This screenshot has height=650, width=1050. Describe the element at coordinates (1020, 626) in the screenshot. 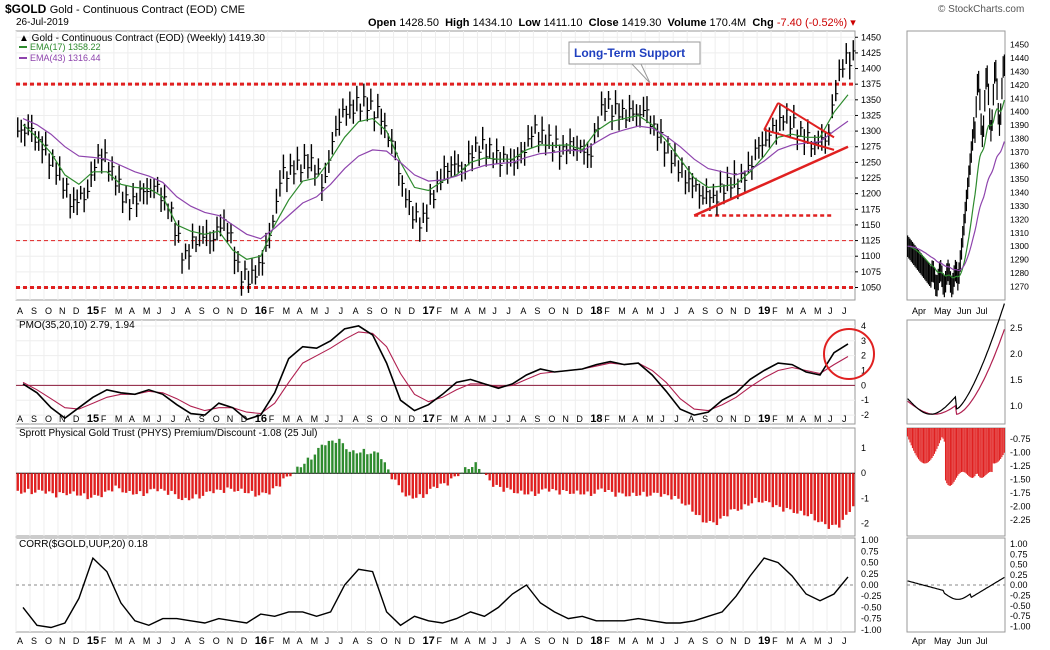

I see `daily-corr-ytick-label: -1.00` at that location.